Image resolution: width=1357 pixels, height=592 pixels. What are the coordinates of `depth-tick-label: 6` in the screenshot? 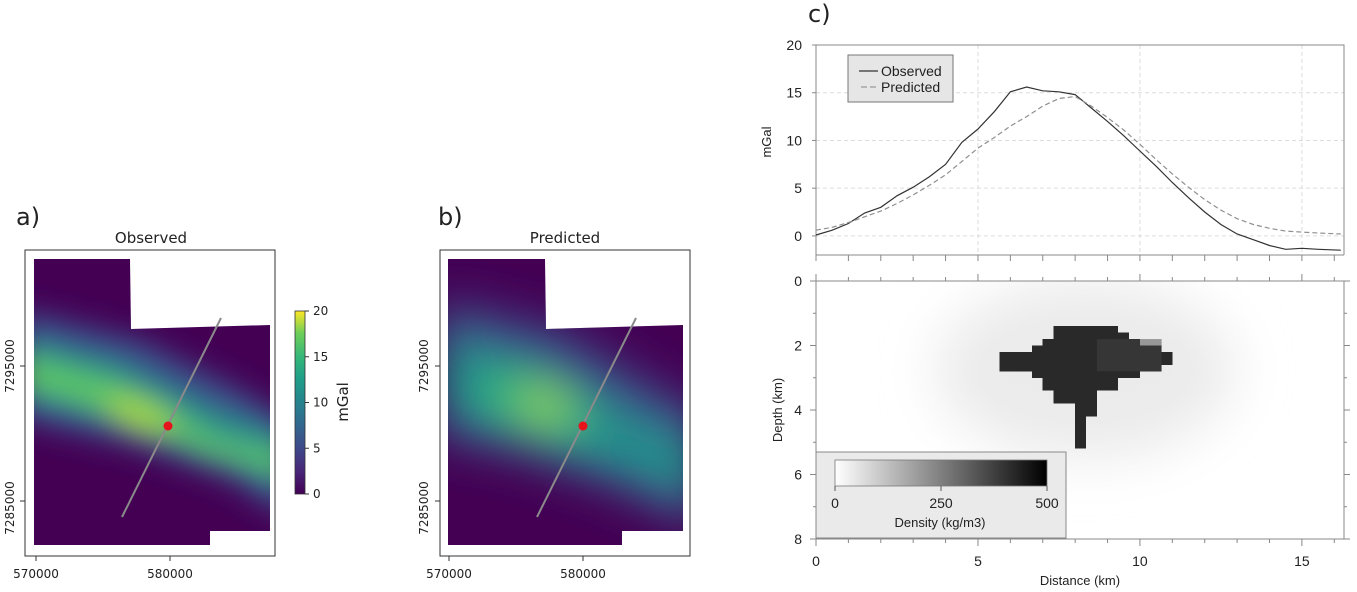 It's located at (798, 475).